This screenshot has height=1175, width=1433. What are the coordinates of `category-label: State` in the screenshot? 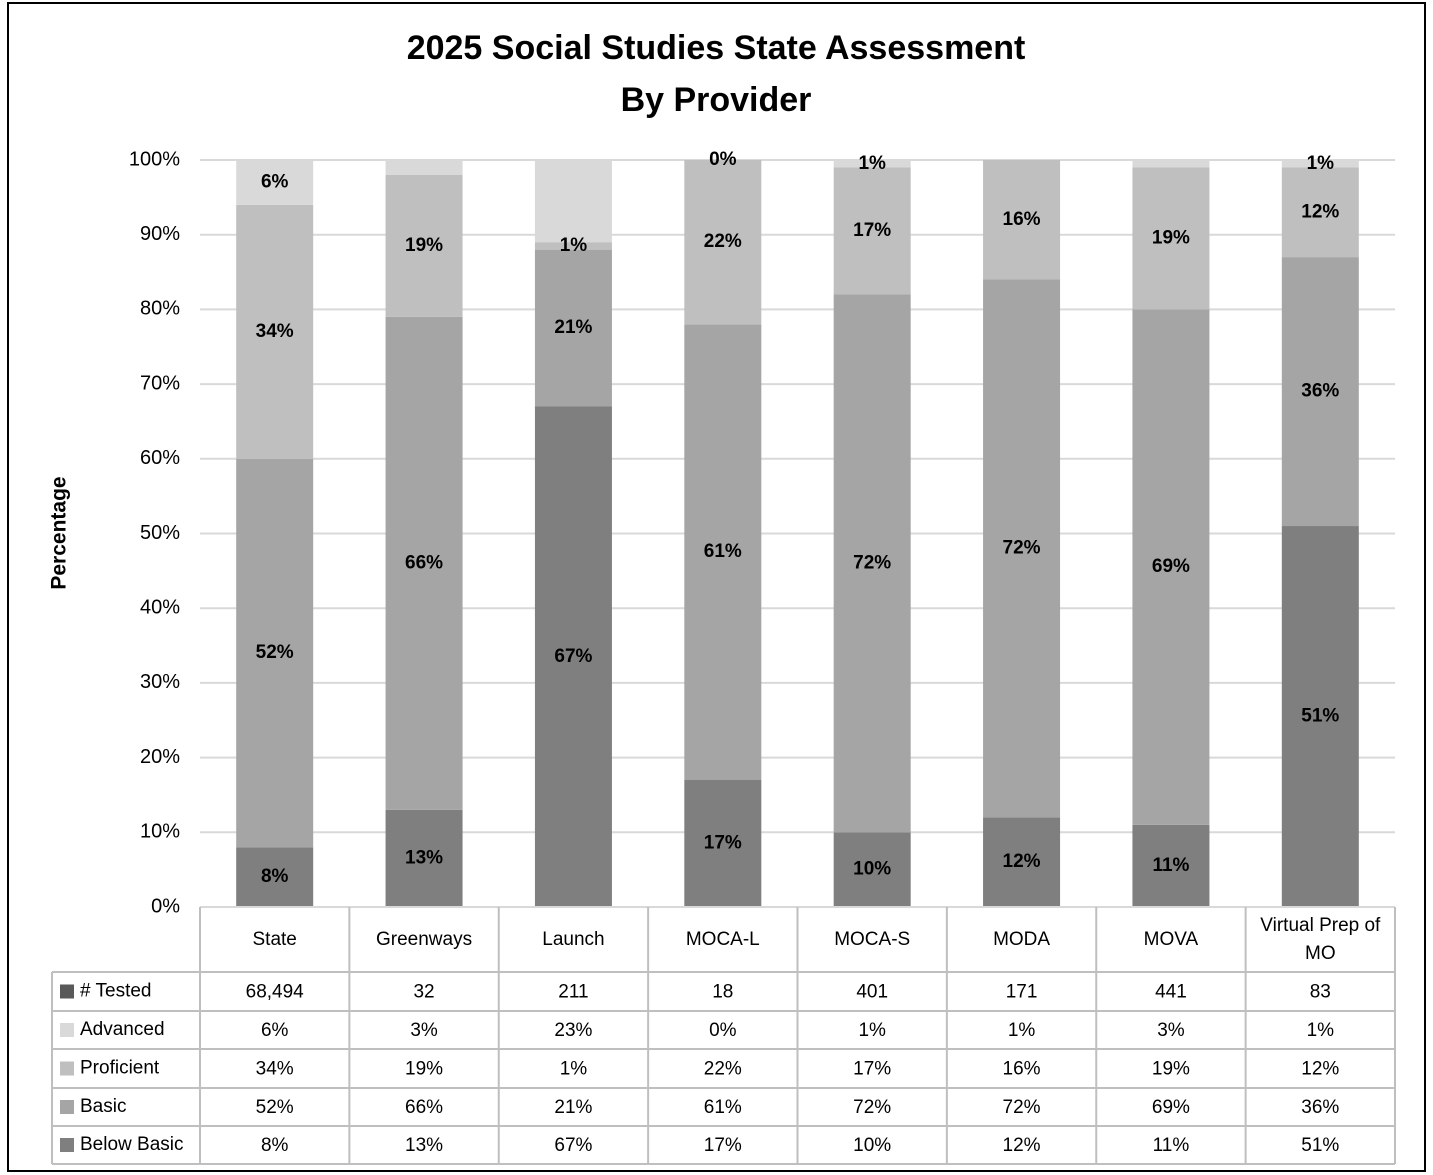 It's located at (274, 939).